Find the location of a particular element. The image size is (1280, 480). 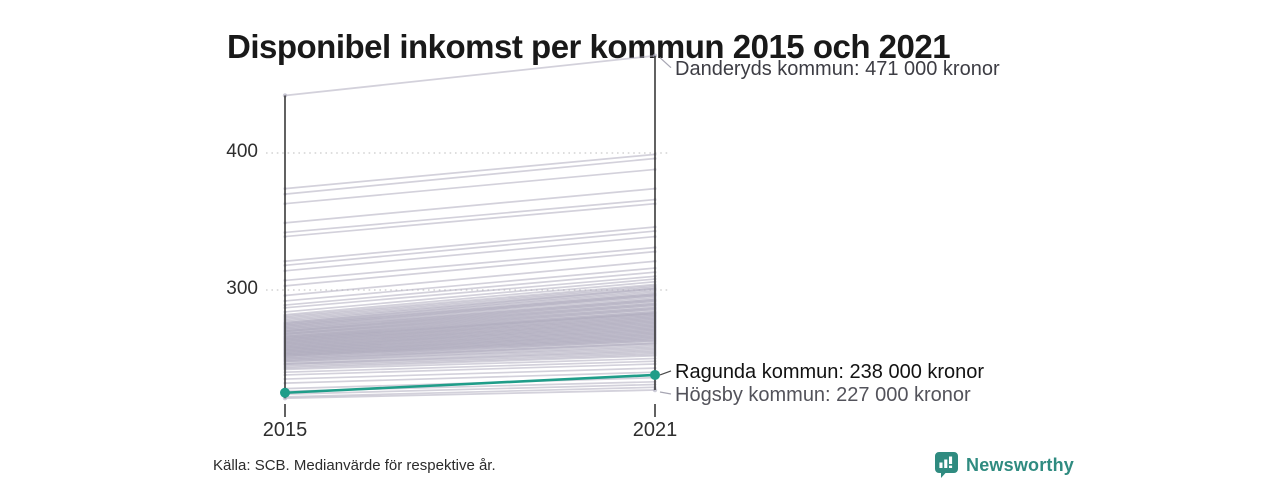

annotation-hogsby: Högsby kommun: 227 000 kronor is located at coordinates (823, 395).